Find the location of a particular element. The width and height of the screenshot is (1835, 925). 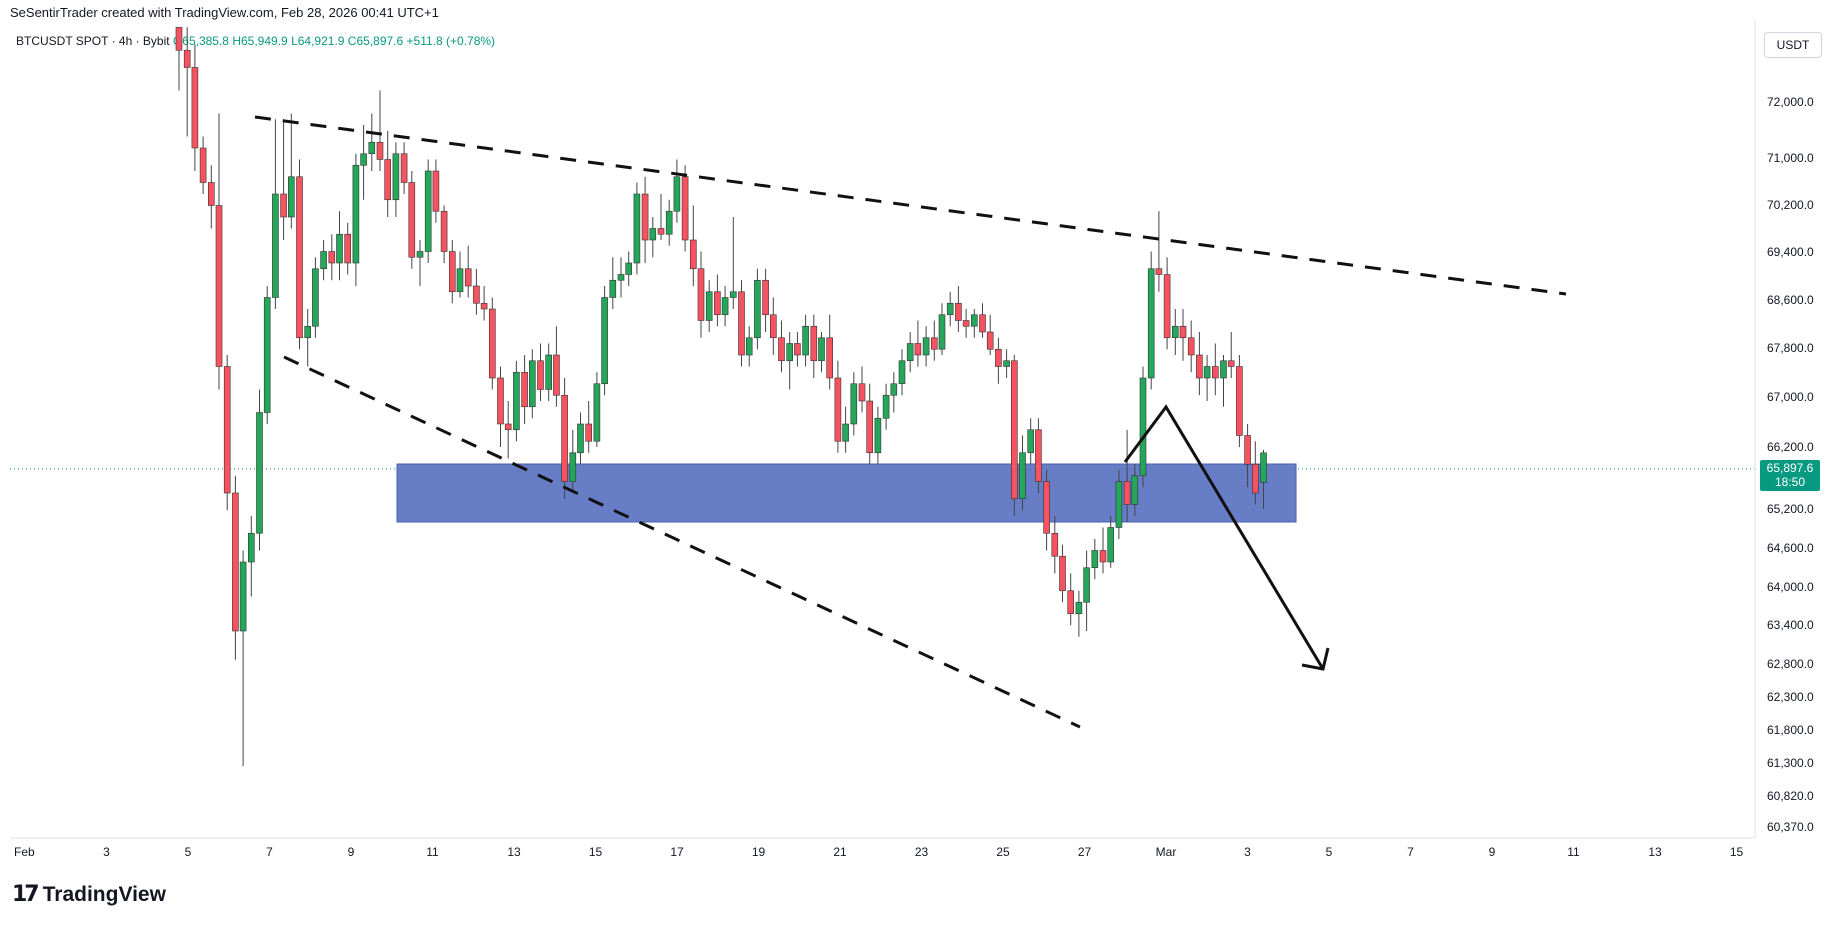

symbol-pair: BTCUSDT SPOT · 4h · Bybit is located at coordinates (93, 41).